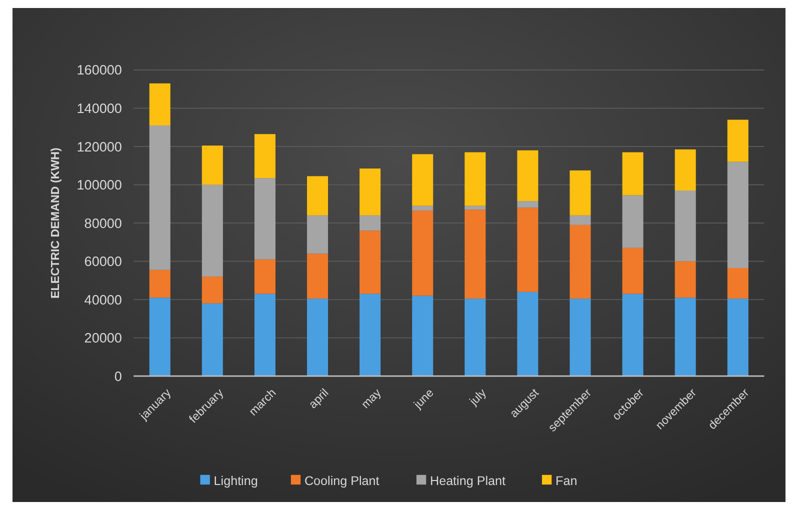  I want to click on y-tick-label: 40000, so click(103, 300).